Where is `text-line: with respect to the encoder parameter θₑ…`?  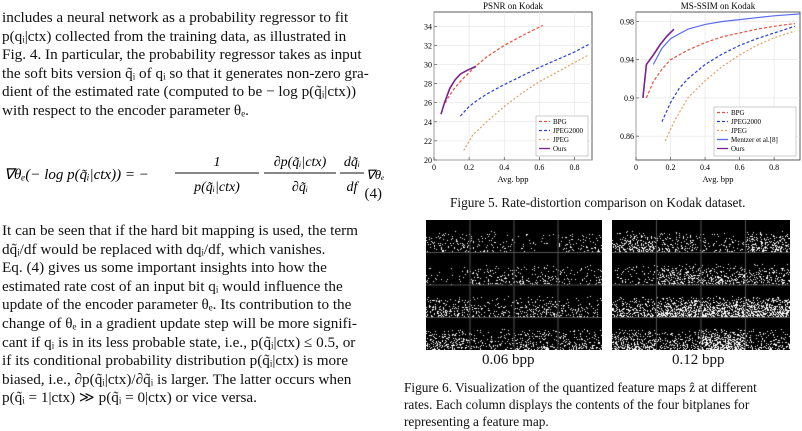 text-line: with respect to the encoder parameter θₑ… is located at coordinates (125, 110).